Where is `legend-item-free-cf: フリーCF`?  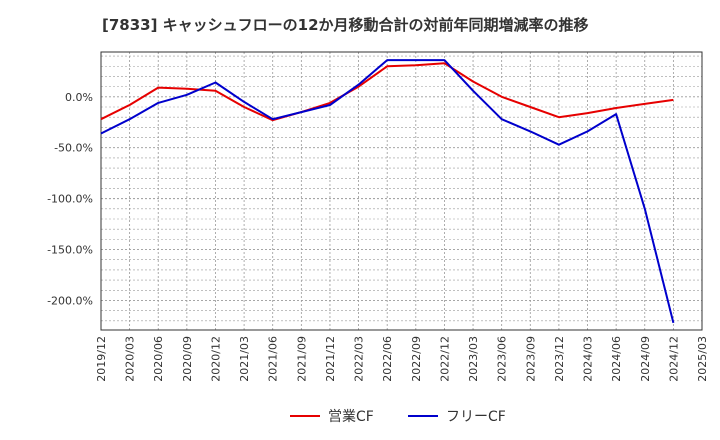
legend-item-free-cf: フリーCF is located at coordinates (457, 416).